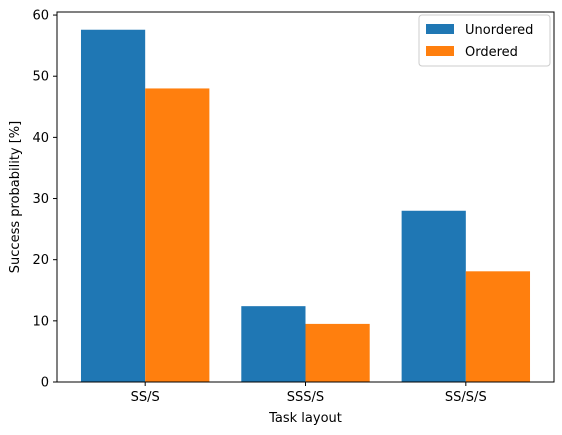  I want to click on bar-ordered-ss-s-s, so click(498, 326).